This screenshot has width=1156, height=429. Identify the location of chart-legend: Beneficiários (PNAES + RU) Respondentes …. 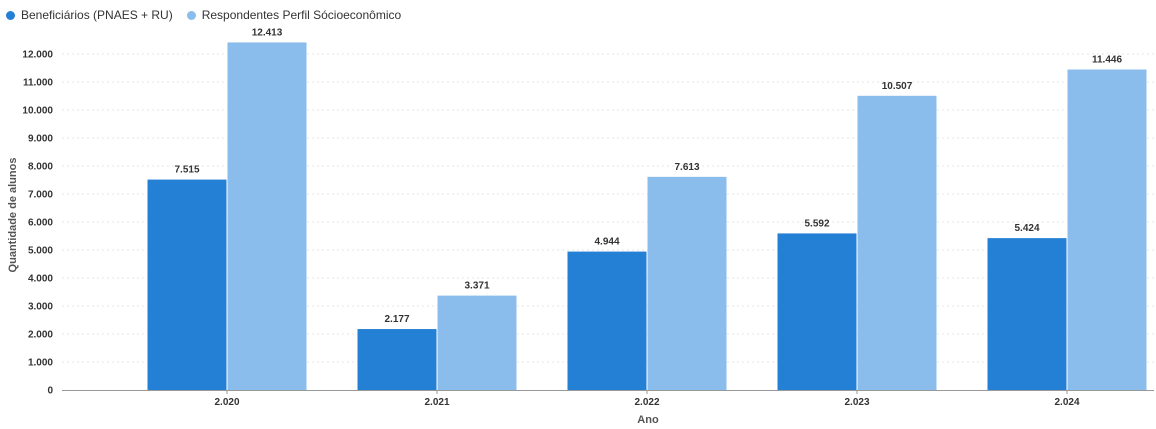
(203, 15).